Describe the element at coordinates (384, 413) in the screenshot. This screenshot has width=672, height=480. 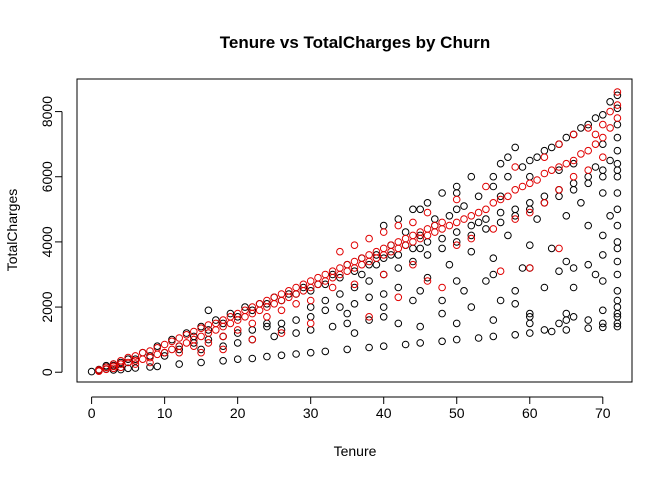
I see `x-tick-label: 40` at that location.